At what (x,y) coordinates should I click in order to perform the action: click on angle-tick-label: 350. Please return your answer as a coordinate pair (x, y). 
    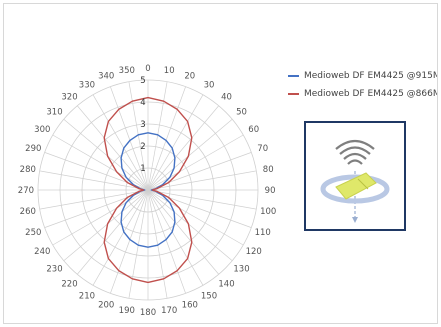
    Looking at the image, I should click on (127, 71).